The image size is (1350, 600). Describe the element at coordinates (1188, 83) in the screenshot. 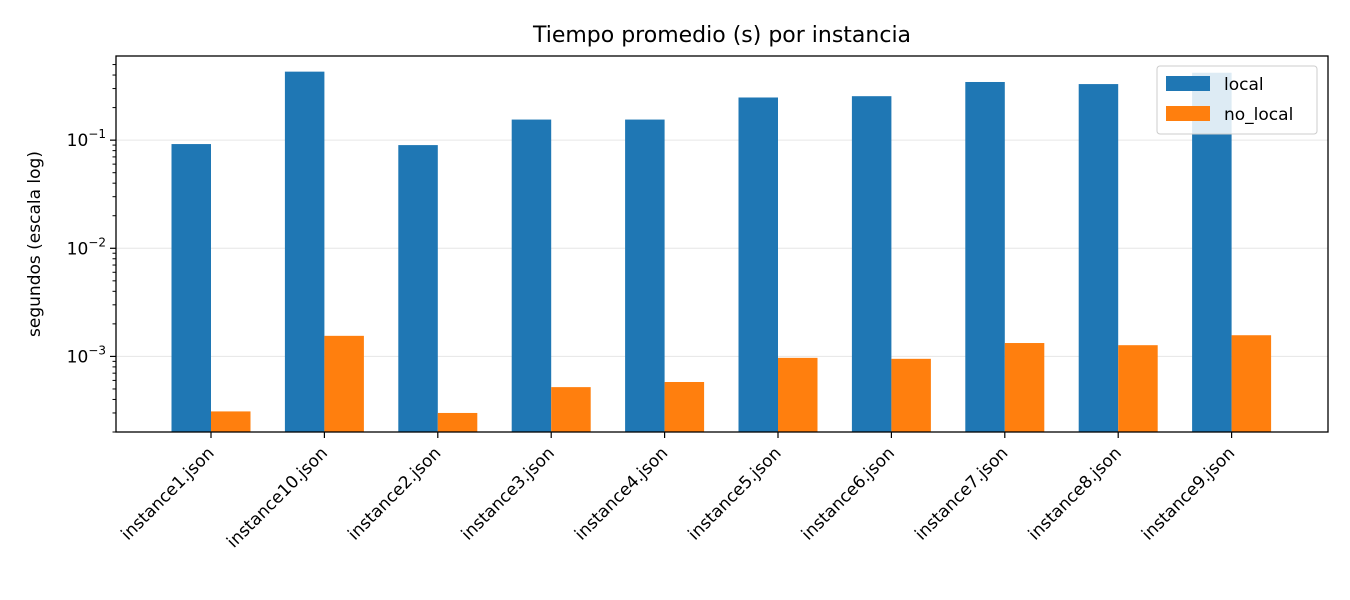

I see `legend-swatch-local` at that location.